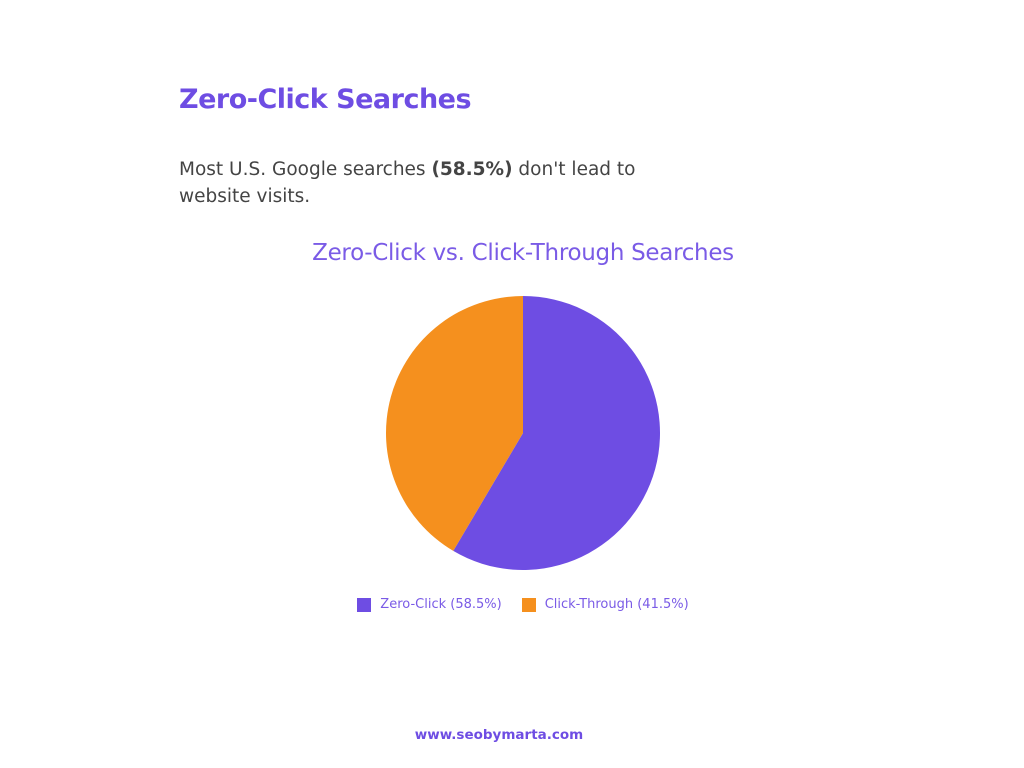  What do you see at coordinates (512, 604) in the screenshot?
I see `chart-legend: Zero-Click (58.5%) Click-Through (41.5%)` at bounding box center [512, 604].